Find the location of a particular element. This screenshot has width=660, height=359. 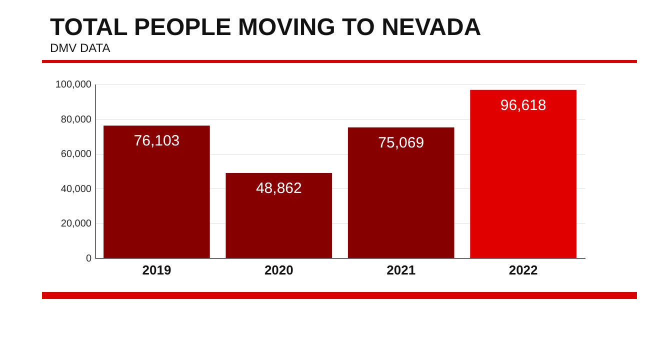

chart-title: TOTAL PEOPLE MOVING TO NEVADA is located at coordinates (266, 28).